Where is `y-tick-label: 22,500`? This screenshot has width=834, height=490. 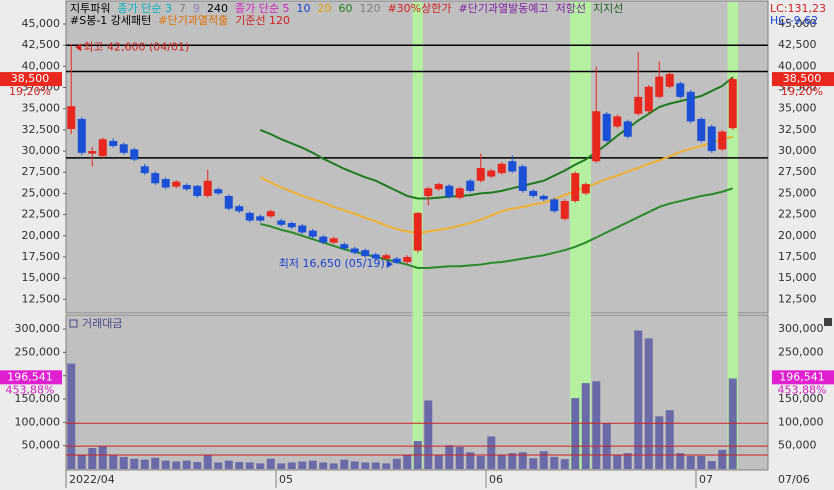 y-tick-label: 22,500 is located at coordinates (41, 214).